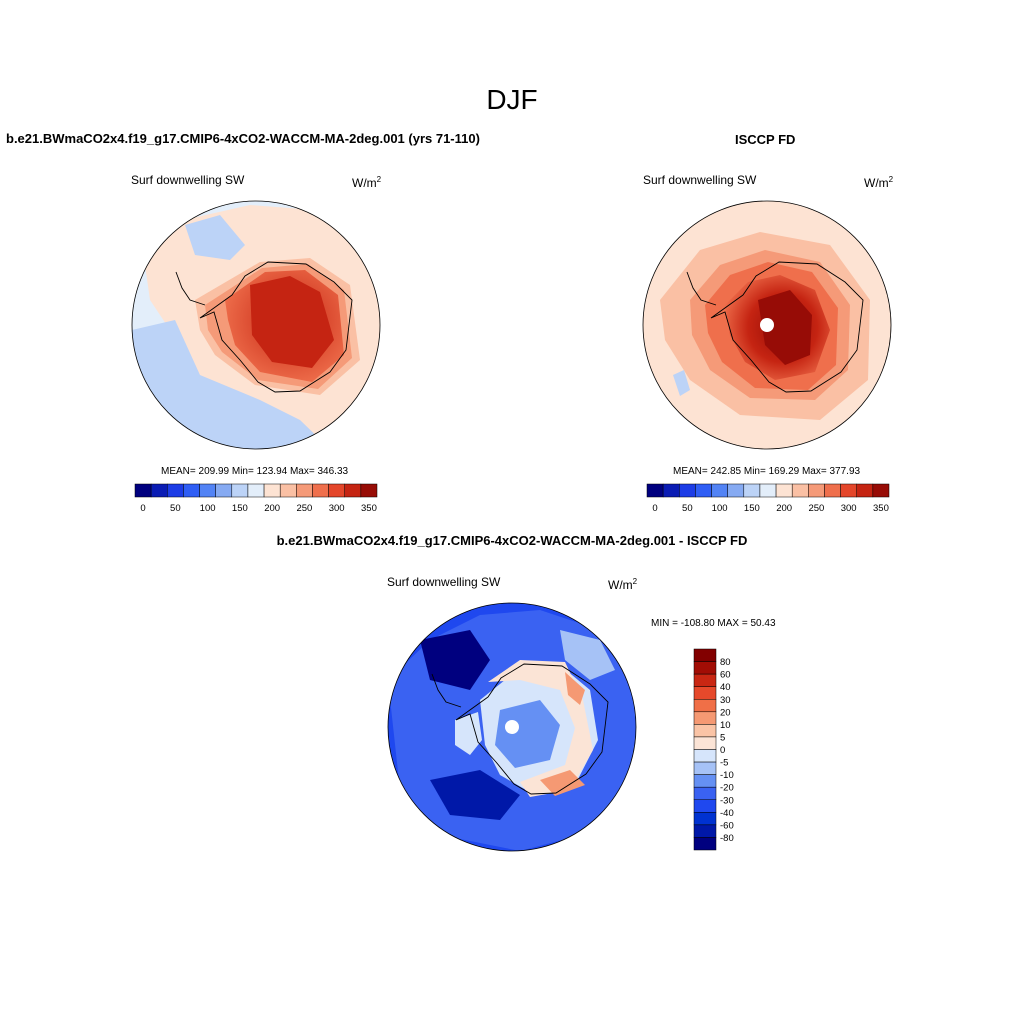 This screenshot has width=1024, height=1024. Describe the element at coordinates (240, 508) in the screenshot. I see `model-colorbar-tick-label: 150` at that location.